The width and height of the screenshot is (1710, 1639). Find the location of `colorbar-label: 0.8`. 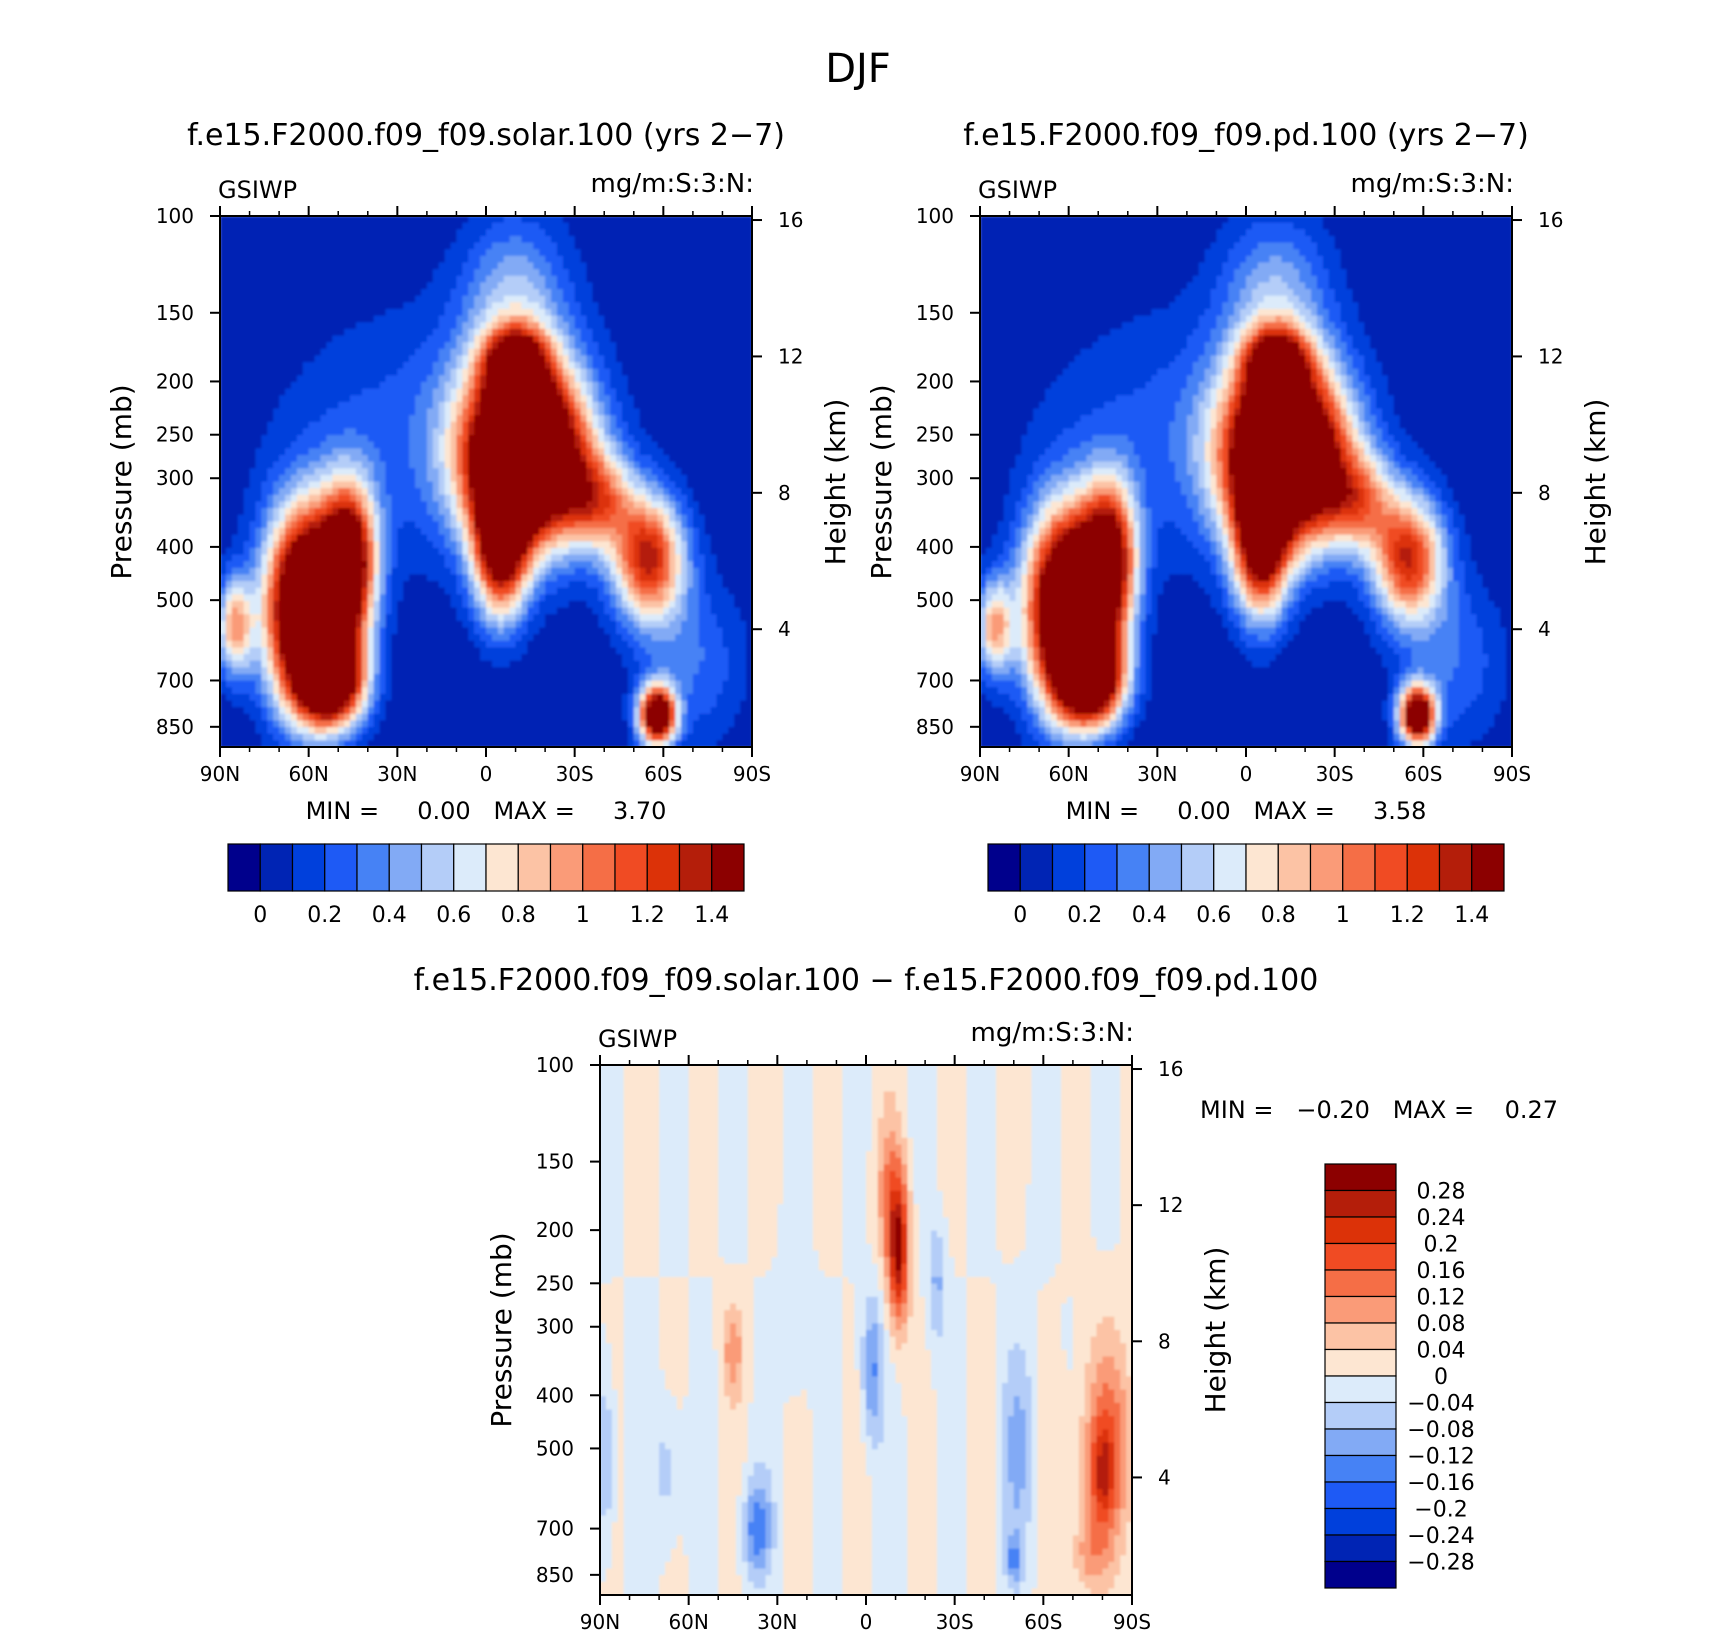

colorbar-label: 0.8 is located at coordinates (518, 915).